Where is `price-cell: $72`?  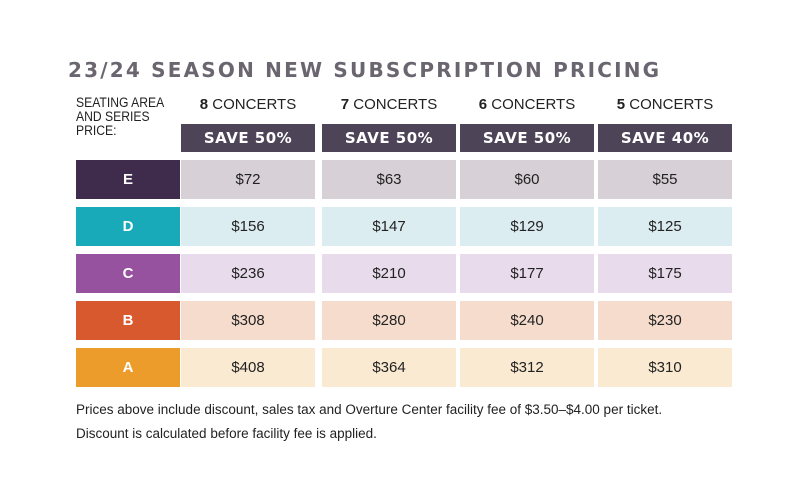
price-cell: $72 is located at coordinates (248, 179).